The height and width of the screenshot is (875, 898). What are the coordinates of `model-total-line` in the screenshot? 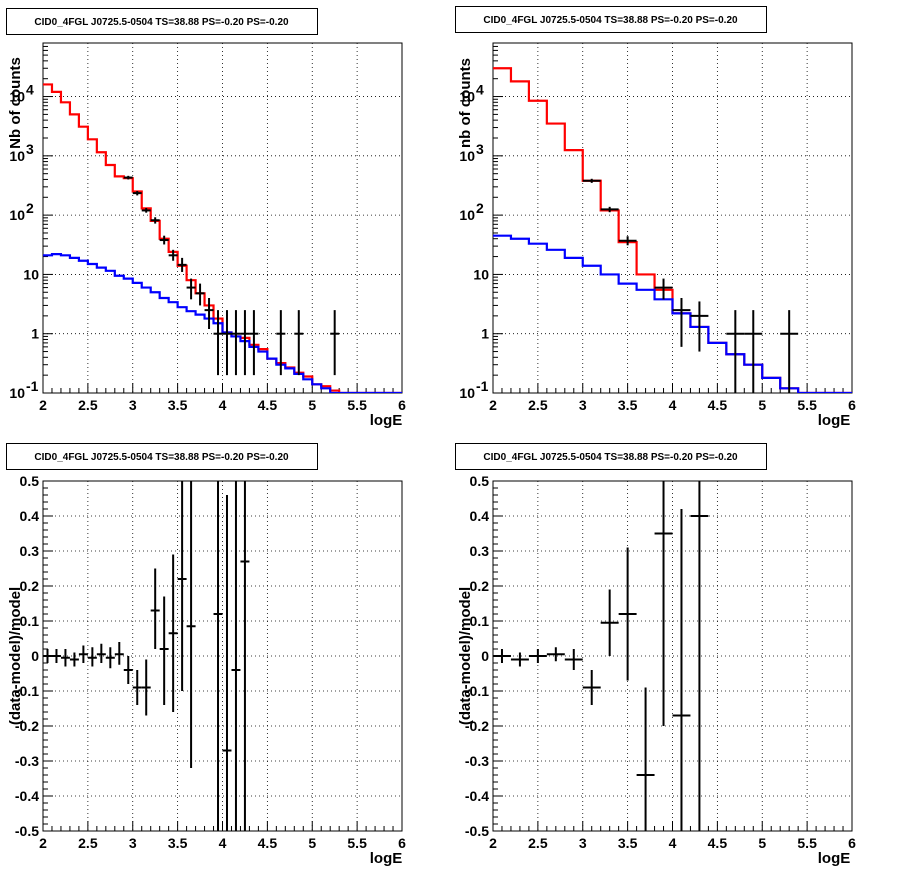 It's located at (672, 230).